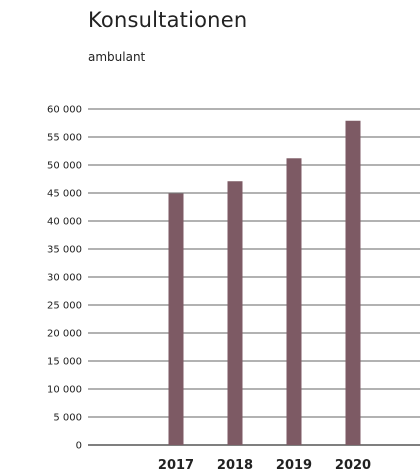 Image resolution: width=420 pixels, height=476 pixels. What do you see at coordinates (176, 465) in the screenshot?
I see `x-tick-label-2017: 2017` at bounding box center [176, 465].